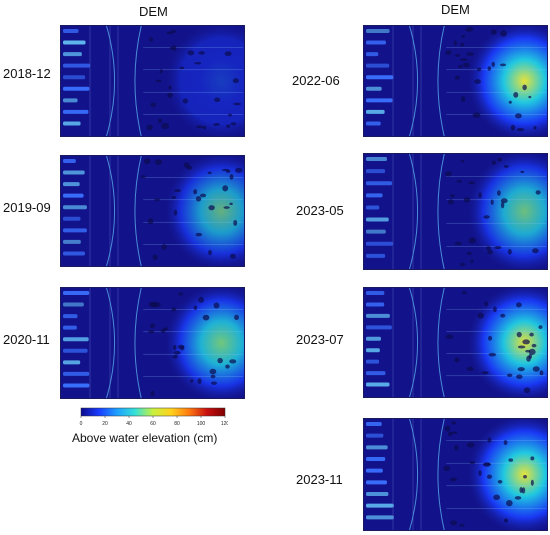  What do you see at coordinates (455, 9) in the screenshot?
I see `column-title-right: DEM` at bounding box center [455, 9].